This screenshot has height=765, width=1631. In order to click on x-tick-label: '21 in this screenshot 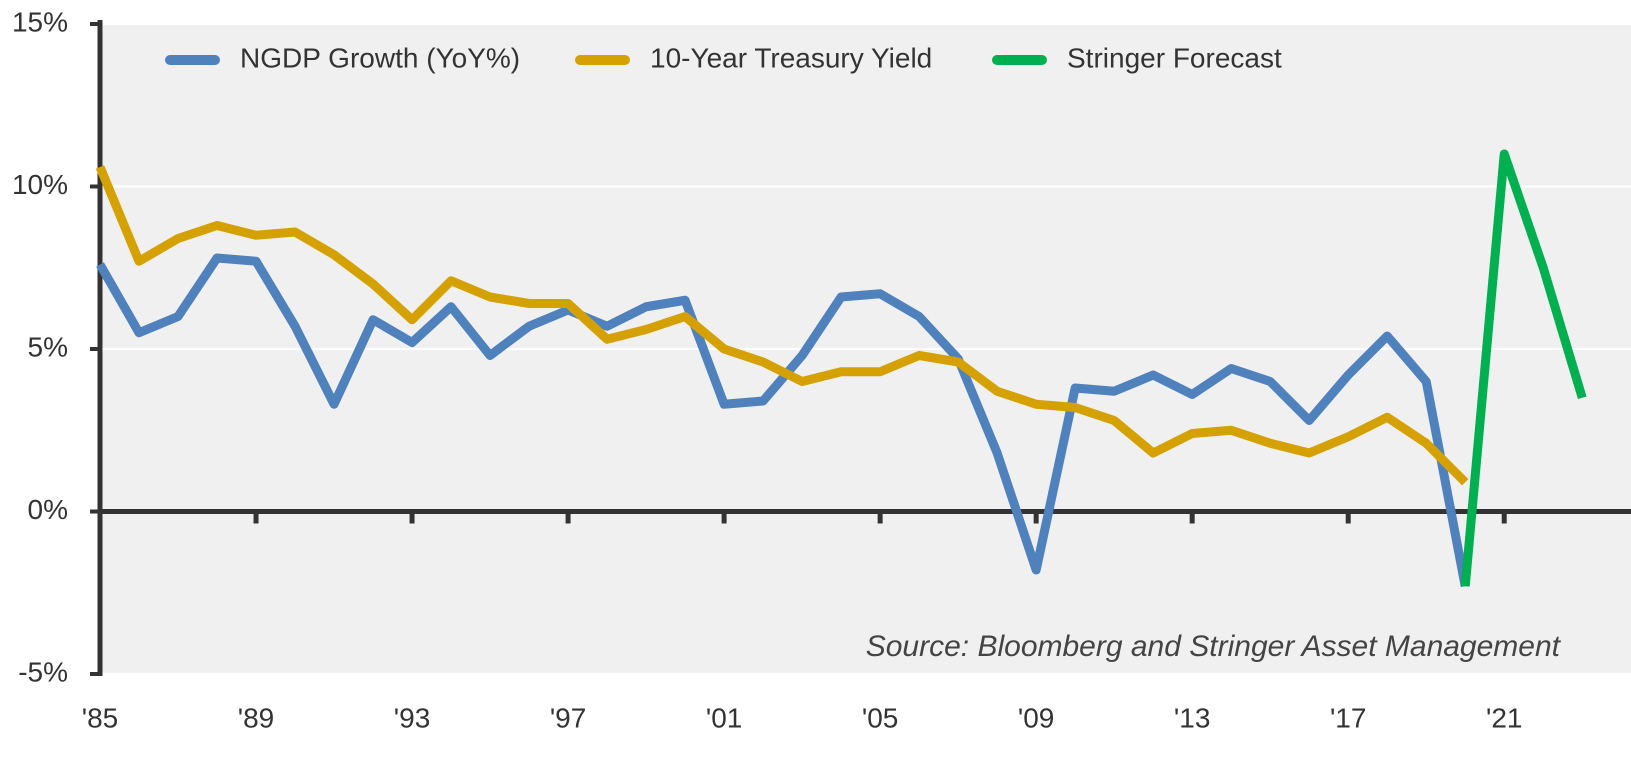, I will do `click(1504, 717)`.